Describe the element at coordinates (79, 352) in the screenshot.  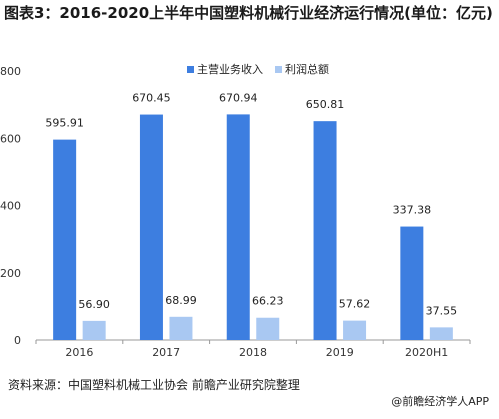
I see `x-tick-label: 2016` at that location.